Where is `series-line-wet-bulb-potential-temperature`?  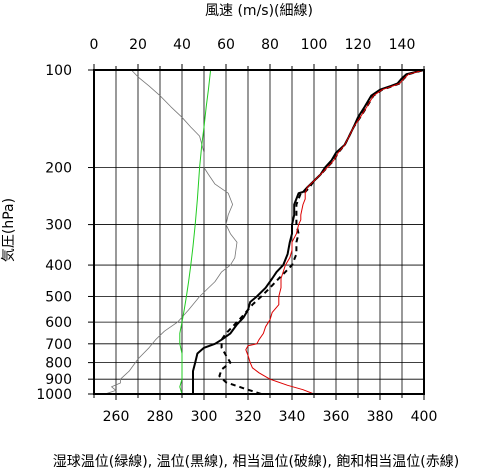
series-line-wet-bulb-potential-temperature is located at coordinates (195, 232).